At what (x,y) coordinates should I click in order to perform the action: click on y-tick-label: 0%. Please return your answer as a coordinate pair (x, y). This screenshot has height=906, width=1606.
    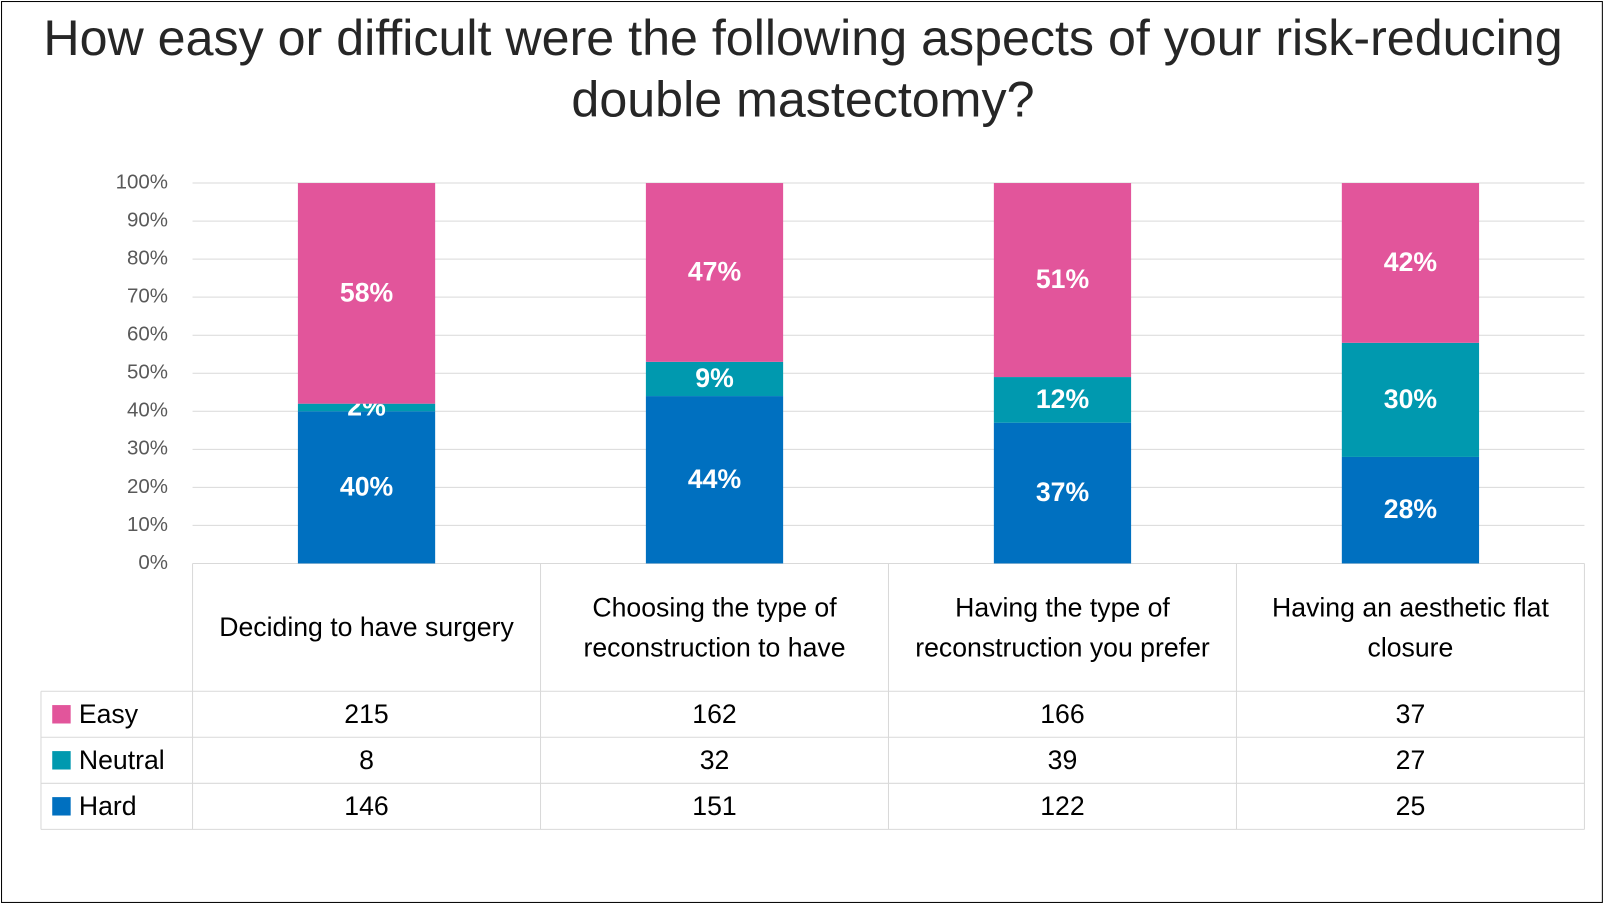
    Looking at the image, I should click on (153, 562).